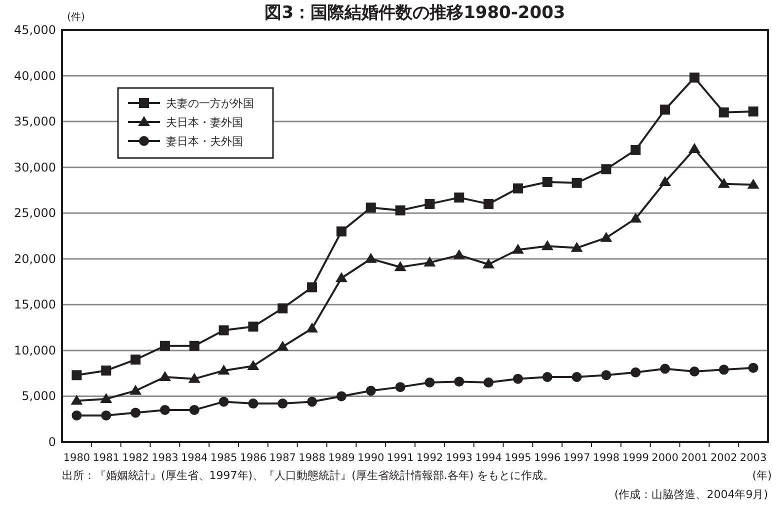 This screenshot has height=506, width=778. What do you see at coordinates (35, 259) in the screenshot?
I see `y-tick-label: 20,000` at bounding box center [35, 259].